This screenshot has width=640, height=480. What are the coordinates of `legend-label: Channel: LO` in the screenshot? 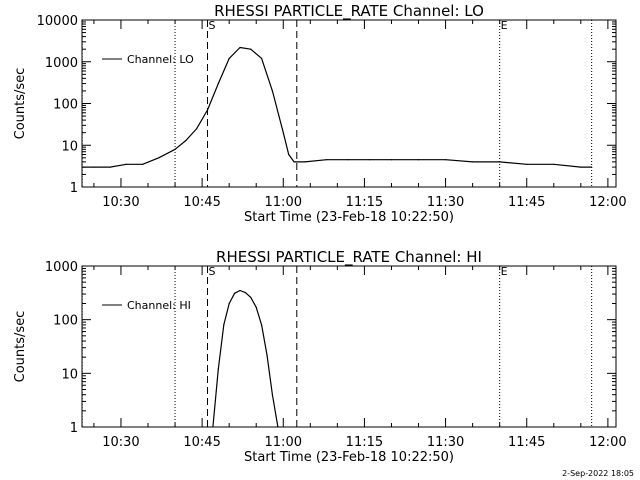 It's located at (160, 59).